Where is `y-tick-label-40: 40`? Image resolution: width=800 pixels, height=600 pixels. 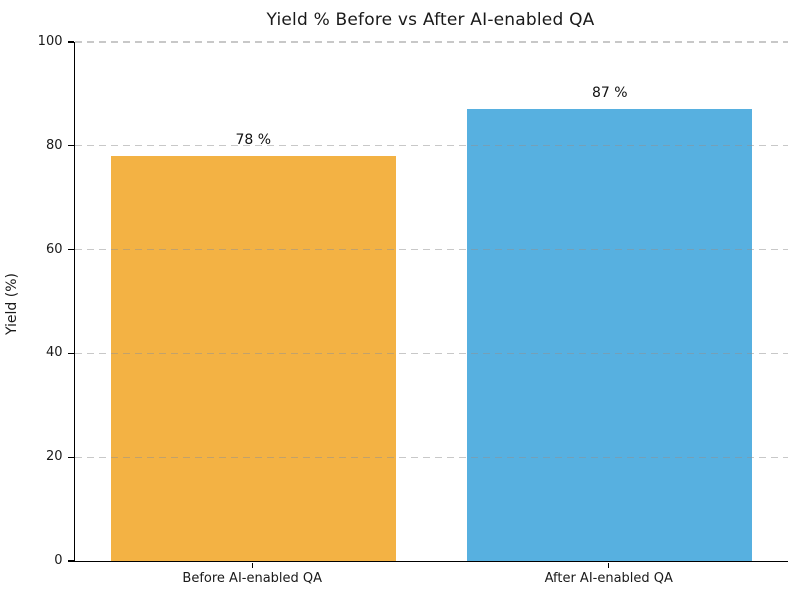
y-tick-label-40: 40 is located at coordinates (54, 353).